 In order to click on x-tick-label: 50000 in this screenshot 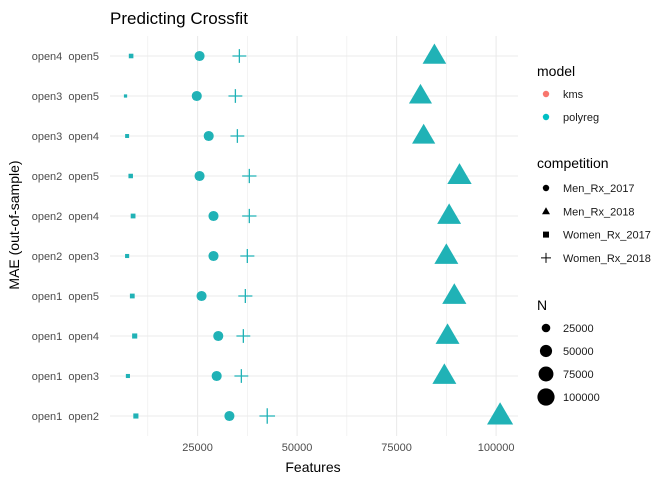, I will do `click(297, 448)`.